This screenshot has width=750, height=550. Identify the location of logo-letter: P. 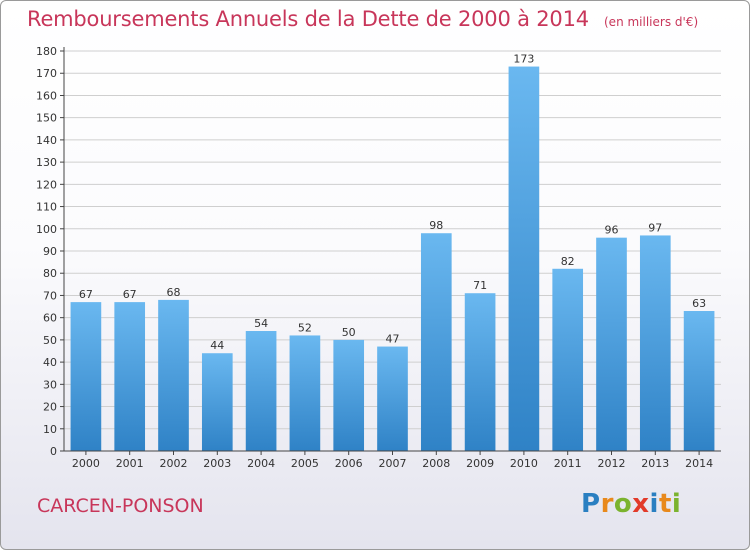
(591, 504).